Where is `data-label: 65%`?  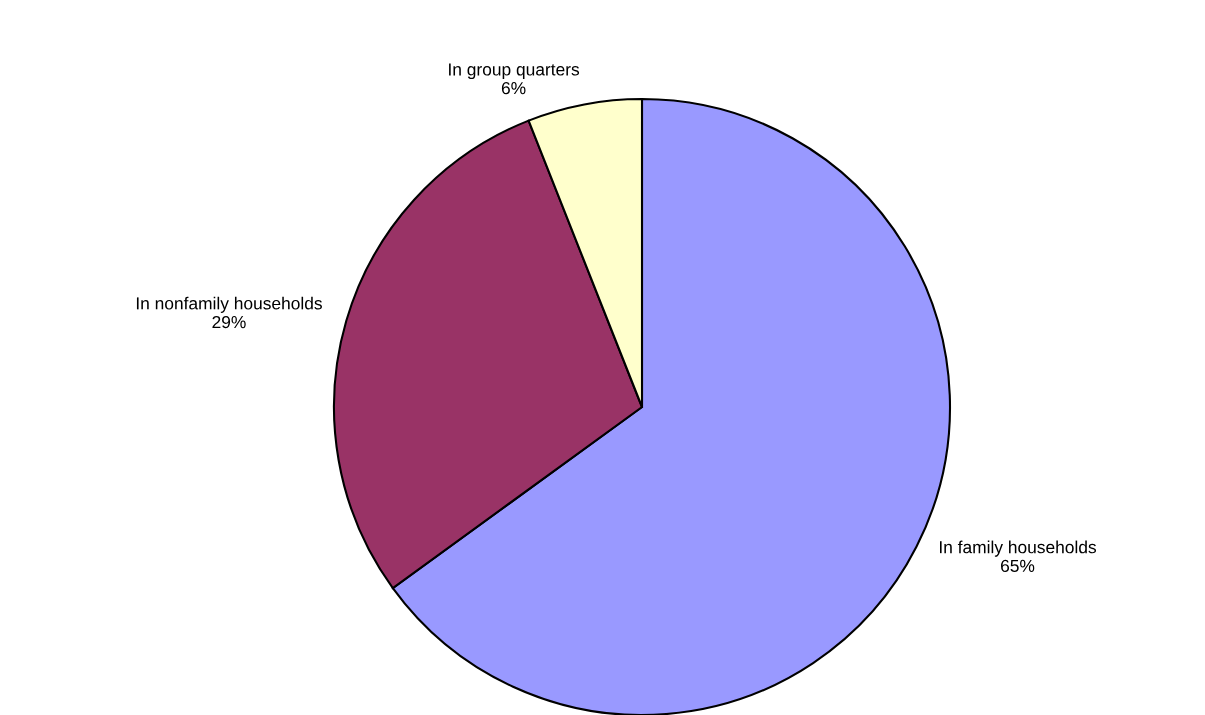
data-label: 65% is located at coordinates (1018, 566).